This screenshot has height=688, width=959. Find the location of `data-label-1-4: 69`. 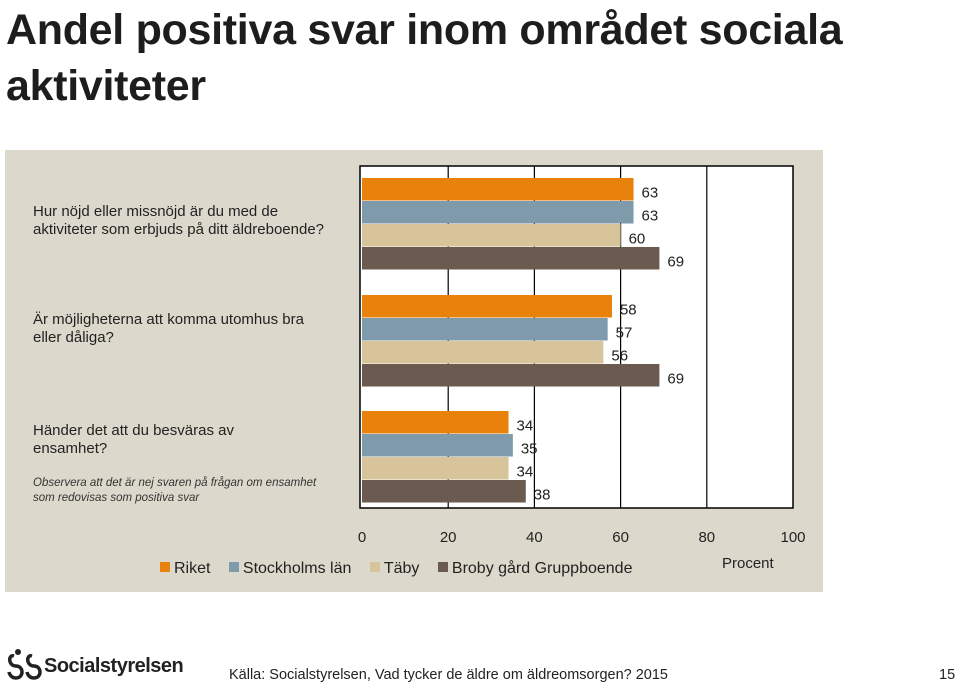

data-label-1-4: 69 is located at coordinates (675, 261).